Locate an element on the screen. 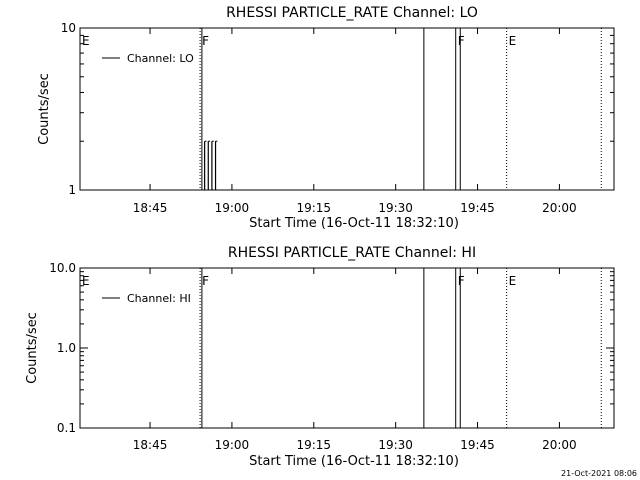 This screenshot has width=640, height=480. chart1-marker-label-6: E is located at coordinates (513, 41).